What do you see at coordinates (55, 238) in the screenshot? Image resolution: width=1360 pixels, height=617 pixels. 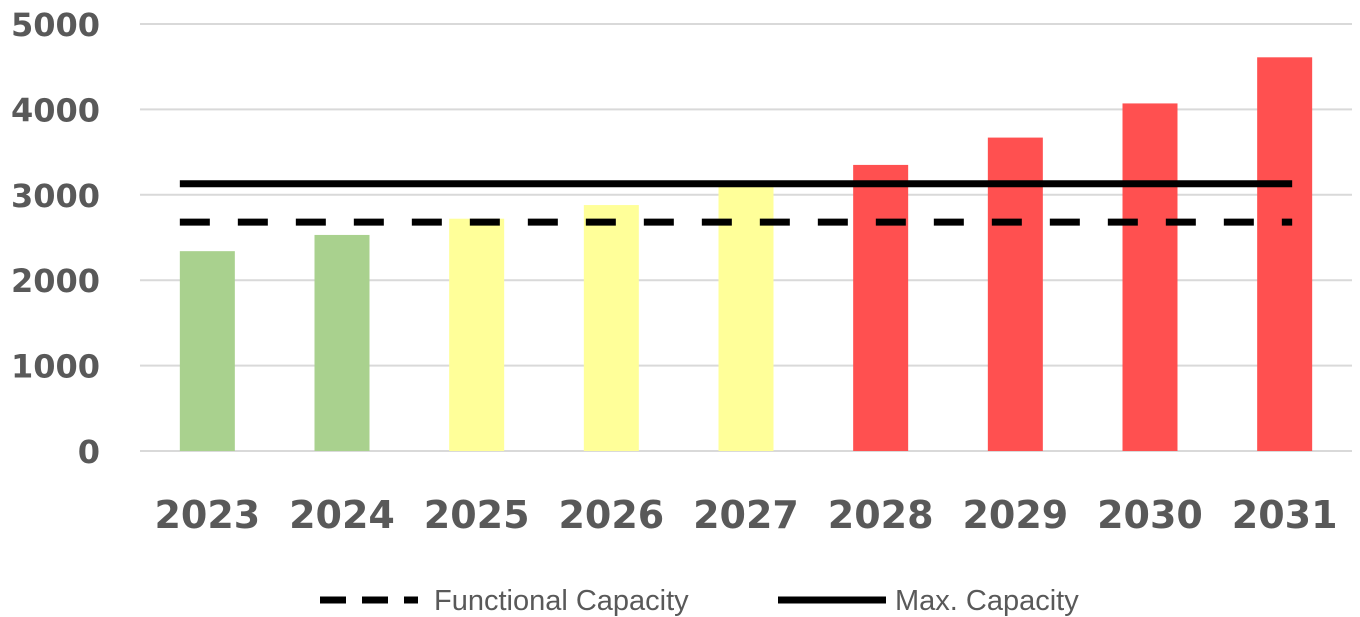 I see `y-axis-tick-labels: 0 1000 2000 3000 4000 5000` at bounding box center [55, 238].